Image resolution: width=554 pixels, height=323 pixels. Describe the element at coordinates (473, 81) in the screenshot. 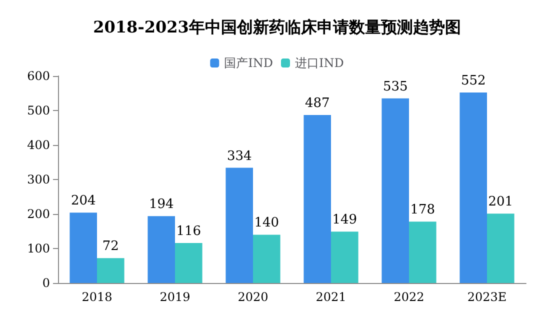

I see `data-label: 552` at that location.